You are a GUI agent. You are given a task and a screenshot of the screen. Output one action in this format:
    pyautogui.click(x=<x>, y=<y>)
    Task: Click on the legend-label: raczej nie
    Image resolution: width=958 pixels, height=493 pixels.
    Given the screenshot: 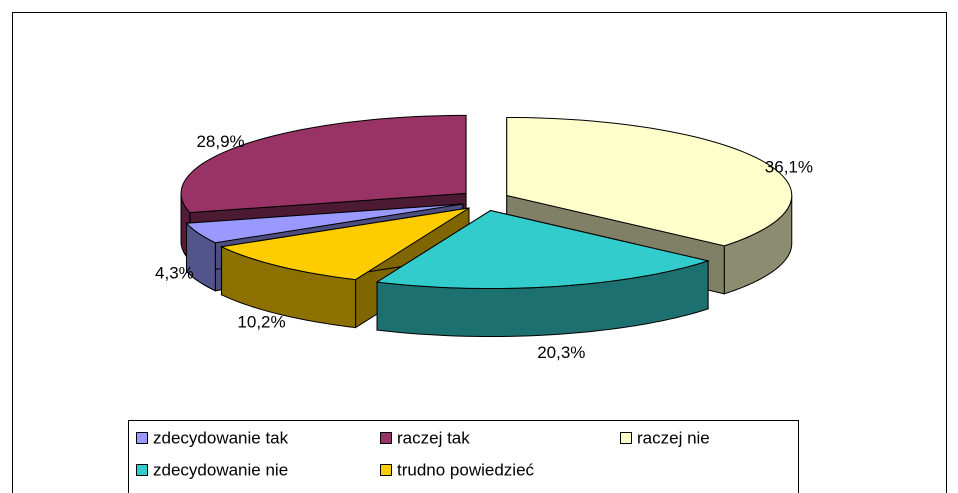 What is the action you would take?
    pyautogui.click(x=673, y=437)
    